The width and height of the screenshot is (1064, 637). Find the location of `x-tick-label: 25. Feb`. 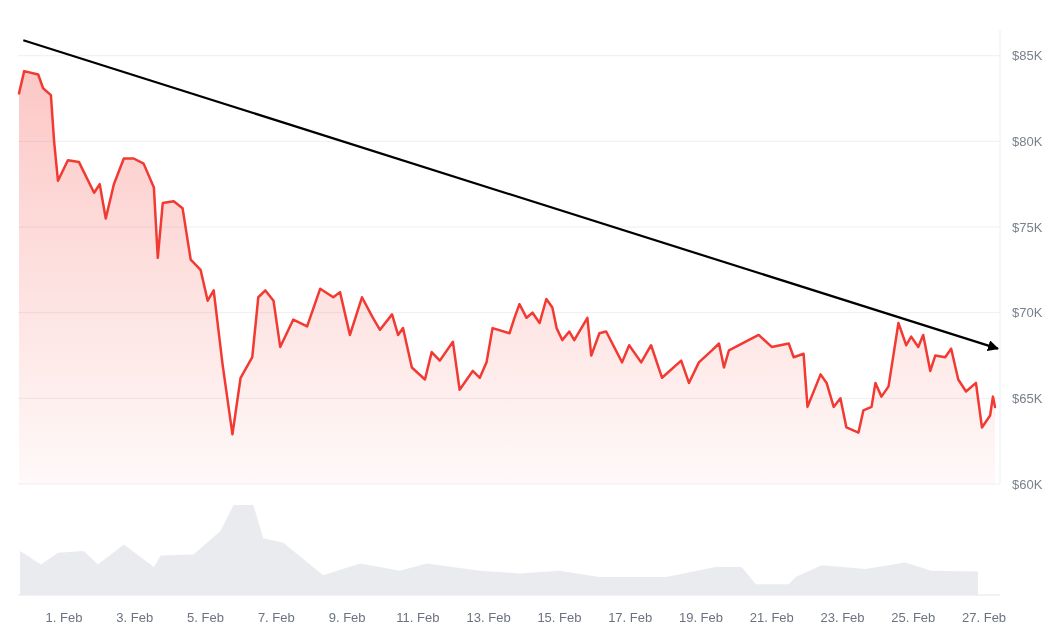

x-tick-label: 25. Feb is located at coordinates (913, 617).